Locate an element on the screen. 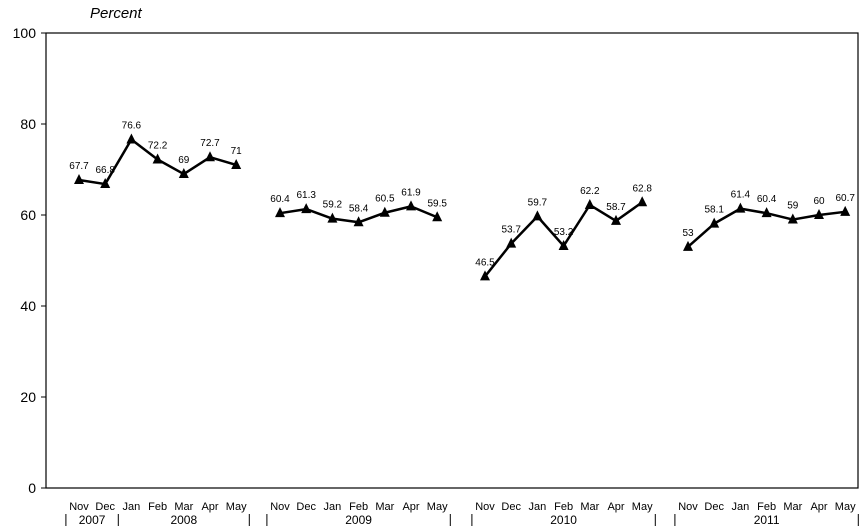  data-label: 76.6 is located at coordinates (132, 125).